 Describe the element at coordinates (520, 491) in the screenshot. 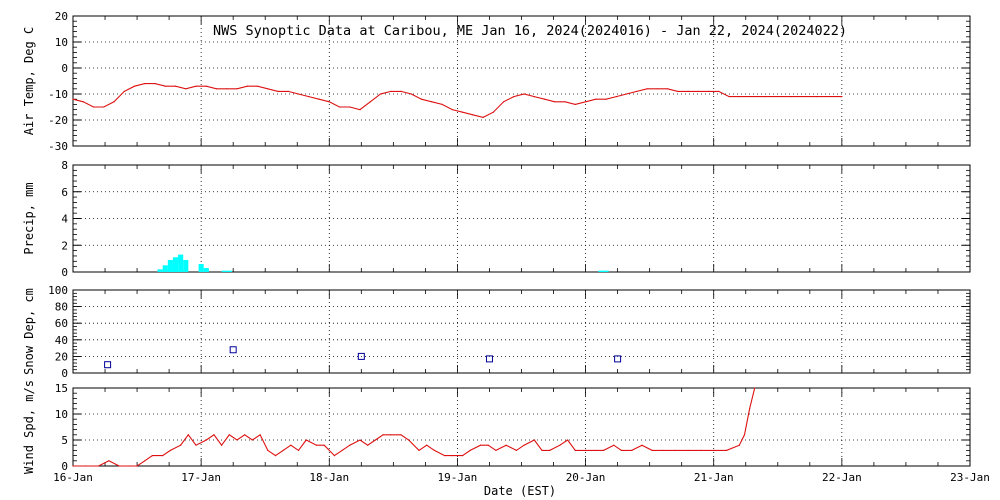

I see `x-axis-label: Date (EST)` at that location.